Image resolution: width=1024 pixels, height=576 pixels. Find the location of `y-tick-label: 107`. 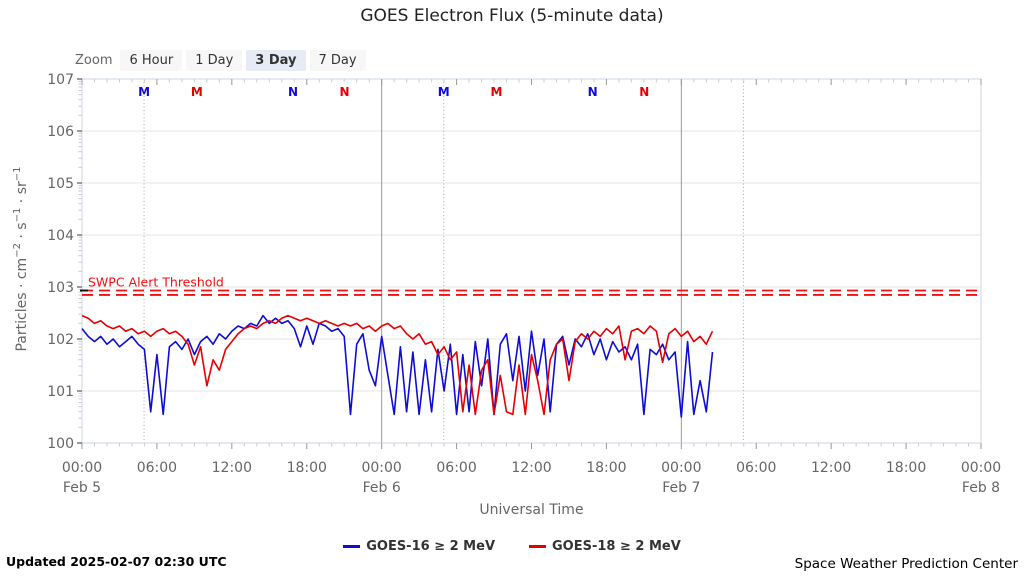

y-tick-label: 107 is located at coordinates (60, 80).